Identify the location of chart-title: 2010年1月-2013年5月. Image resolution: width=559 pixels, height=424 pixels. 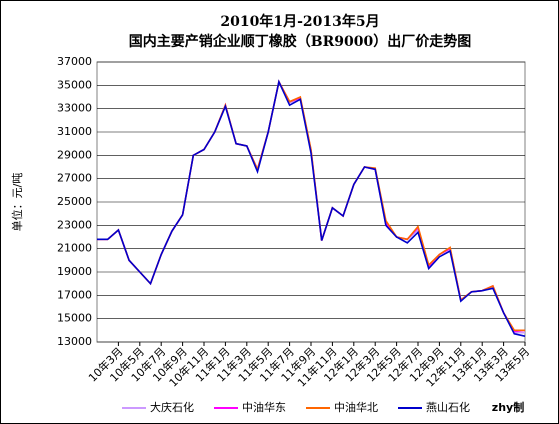
(299, 21).